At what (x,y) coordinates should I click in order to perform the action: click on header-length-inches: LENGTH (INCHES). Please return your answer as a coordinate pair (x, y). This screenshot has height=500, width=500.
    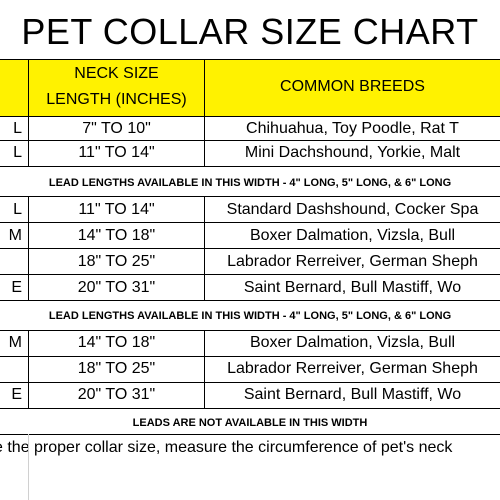
    Looking at the image, I should click on (116, 99).